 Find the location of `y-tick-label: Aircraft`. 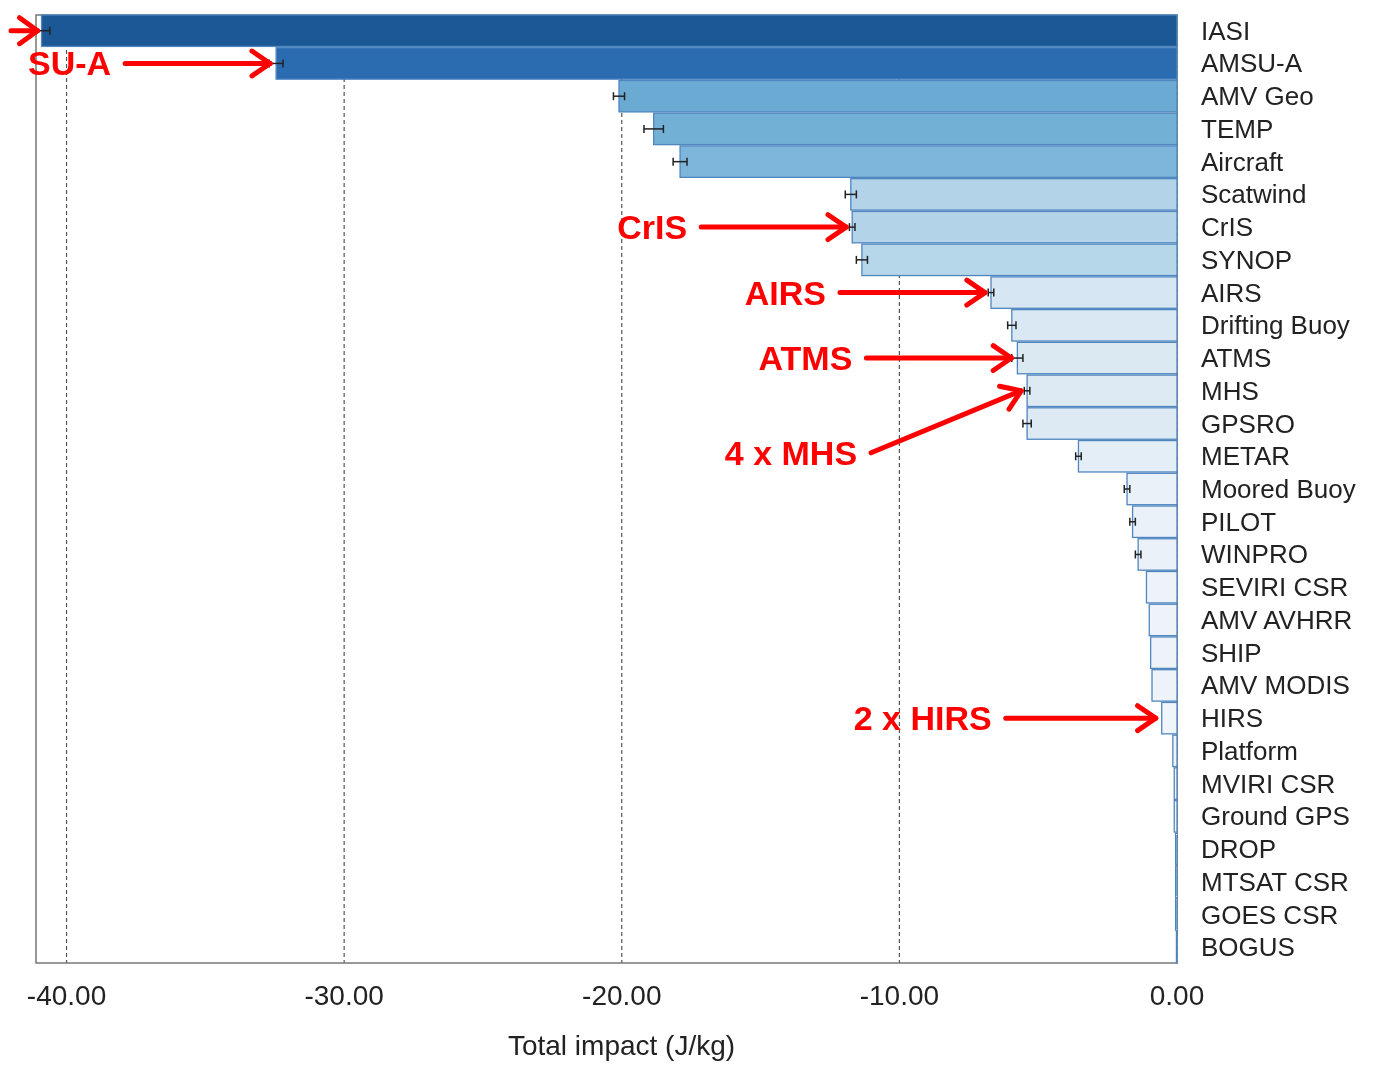

y-tick-label: Aircraft is located at coordinates (1243, 161).